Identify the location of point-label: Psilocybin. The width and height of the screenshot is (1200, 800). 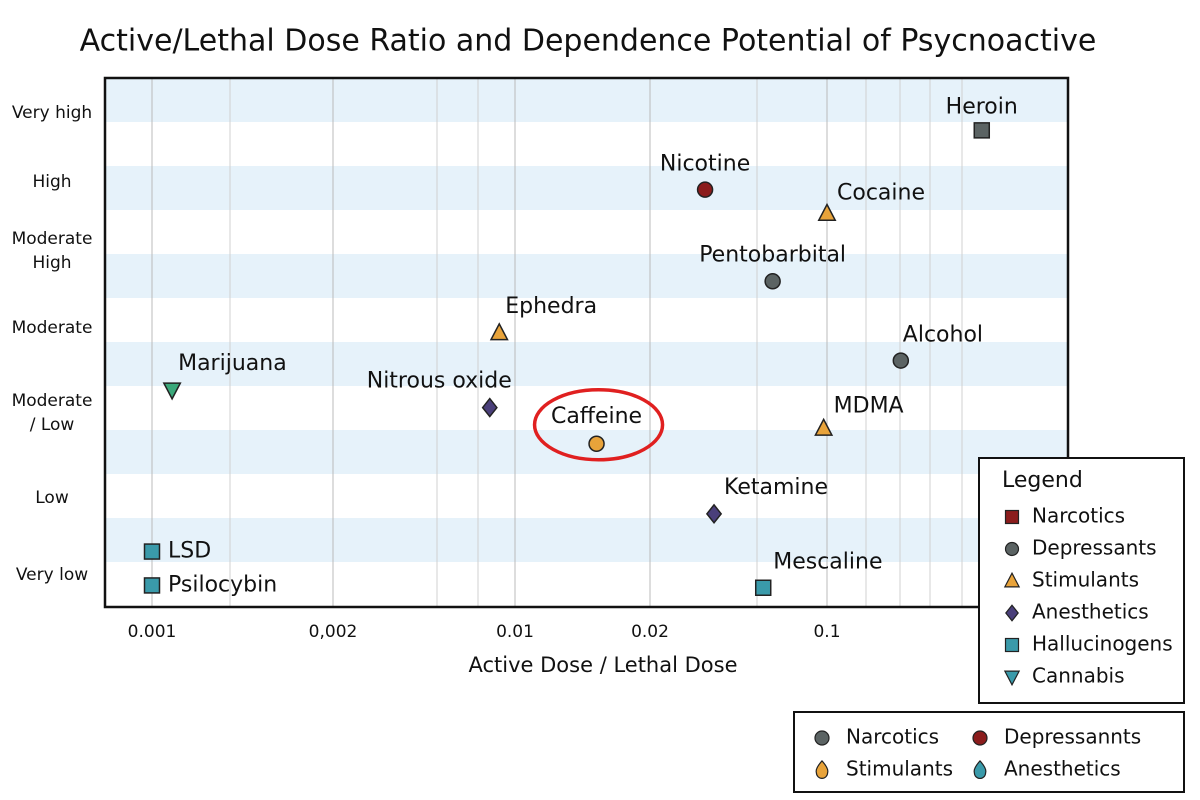
(222, 584).